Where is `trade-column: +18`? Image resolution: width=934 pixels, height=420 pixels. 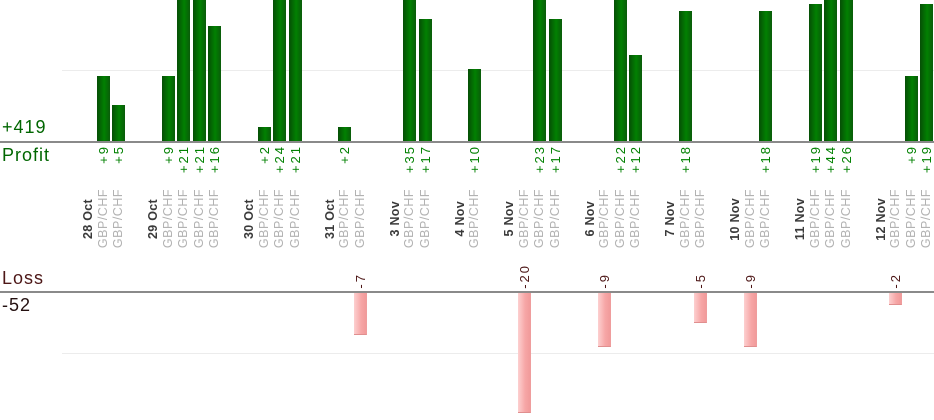 trade-column: +18 is located at coordinates (685, 165).